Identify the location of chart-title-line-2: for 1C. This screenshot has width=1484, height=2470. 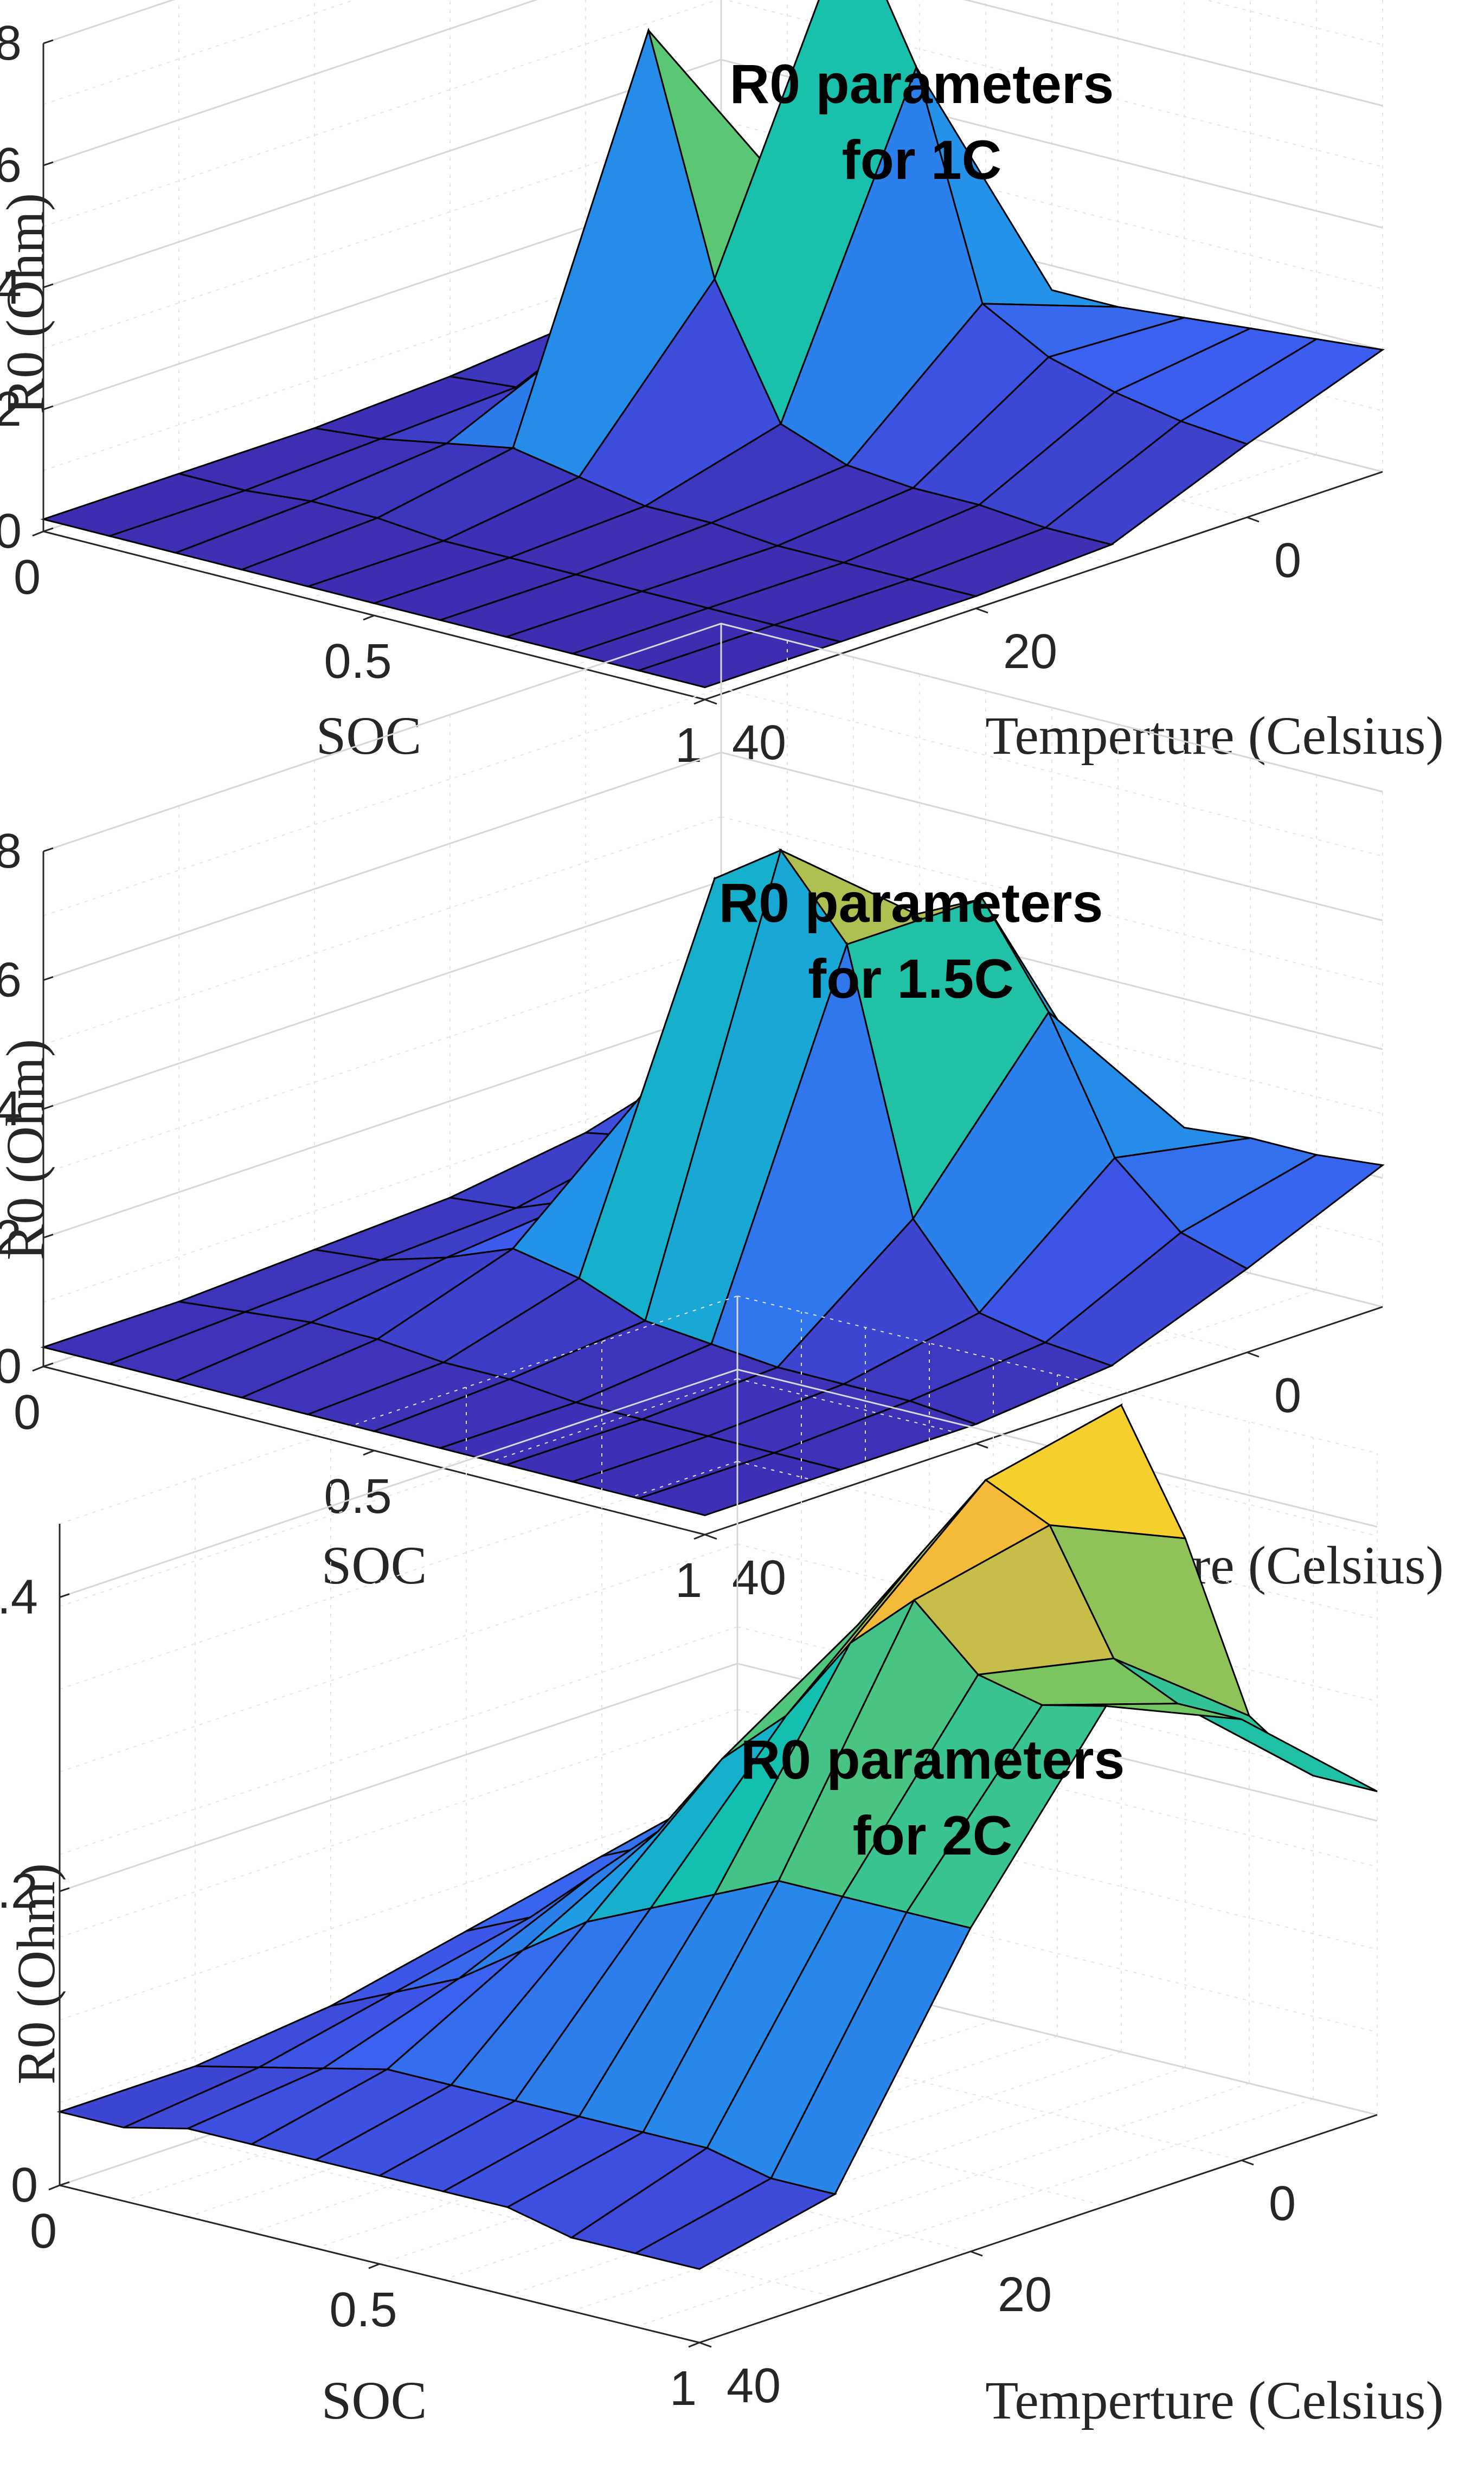
(922, 160).